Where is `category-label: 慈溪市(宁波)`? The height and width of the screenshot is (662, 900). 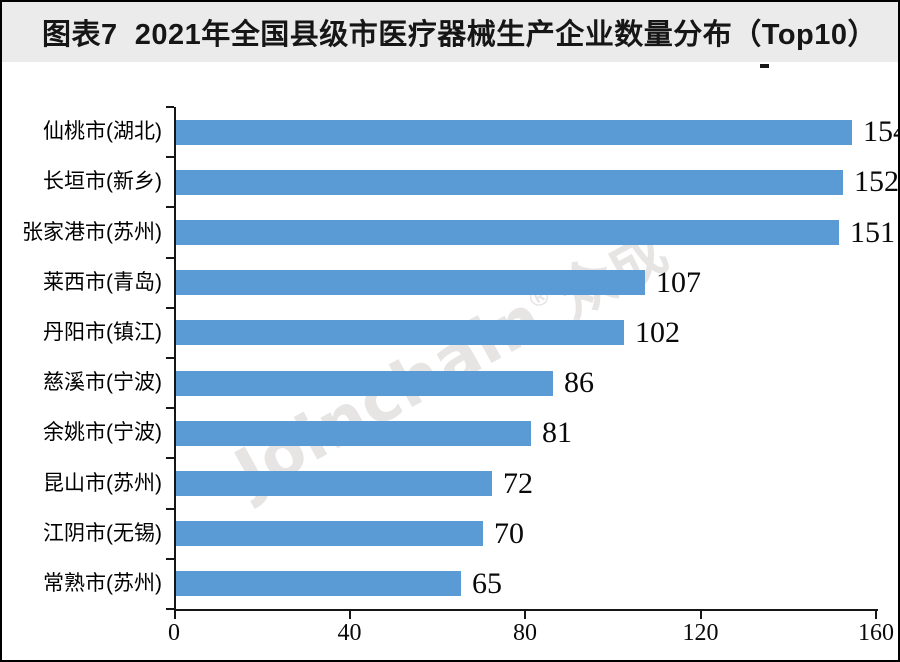 category-label: 慈溪市(宁波) is located at coordinates (102, 382).